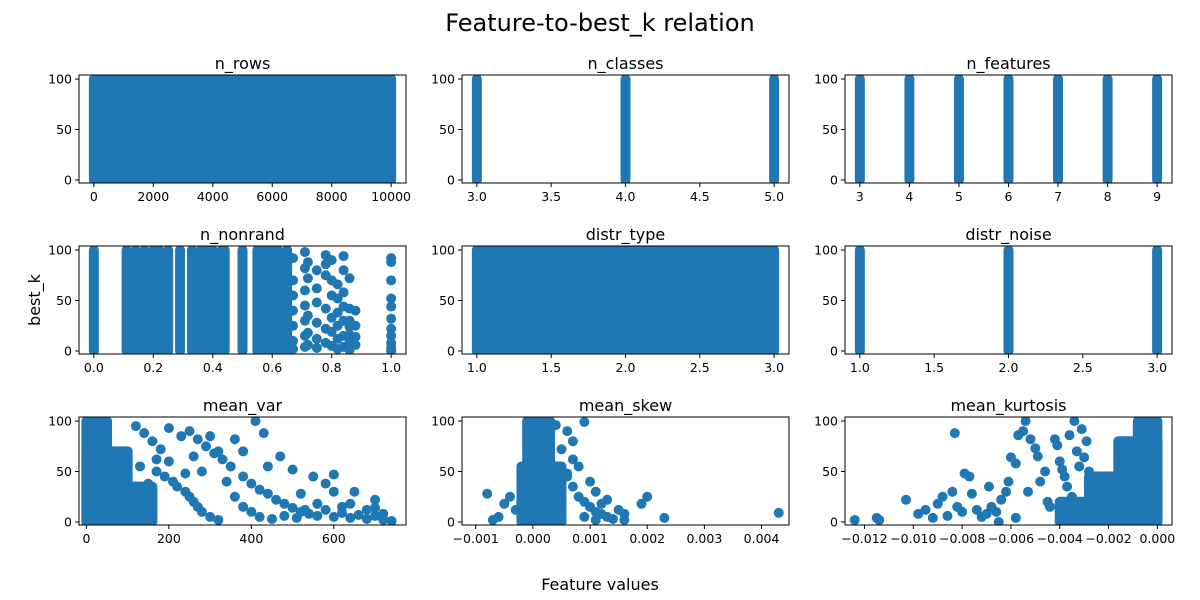 The width and height of the screenshot is (1200, 600). Describe the element at coordinates (700, 367) in the screenshot. I see `x-tick-label: 2.5` at that location.